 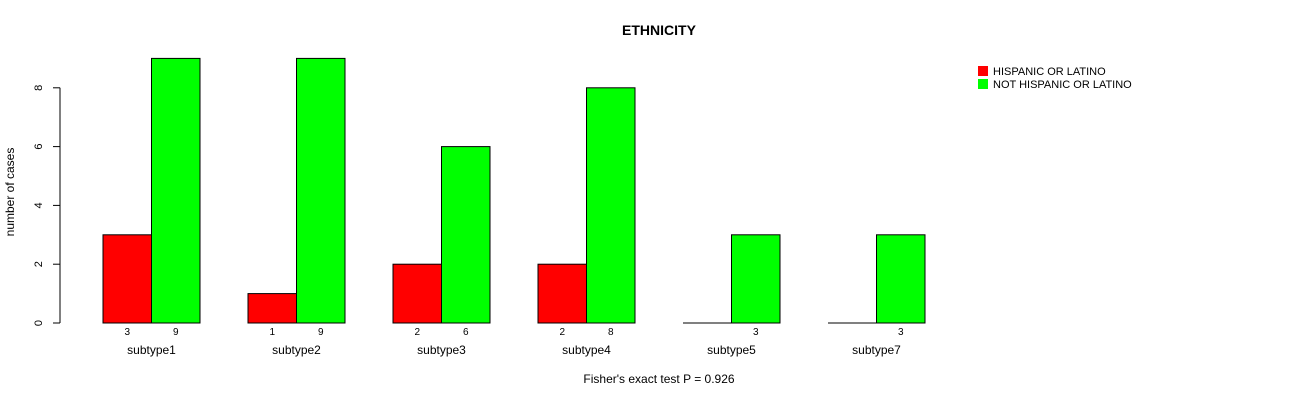 What do you see at coordinates (466, 332) in the screenshot?
I see `count-label: 6` at bounding box center [466, 332].